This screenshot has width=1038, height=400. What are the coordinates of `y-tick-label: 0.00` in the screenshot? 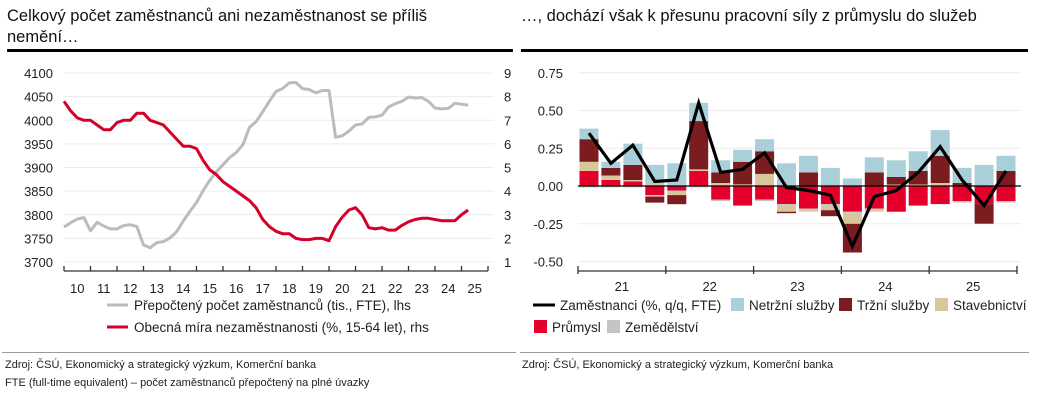 It's located at (550, 186).